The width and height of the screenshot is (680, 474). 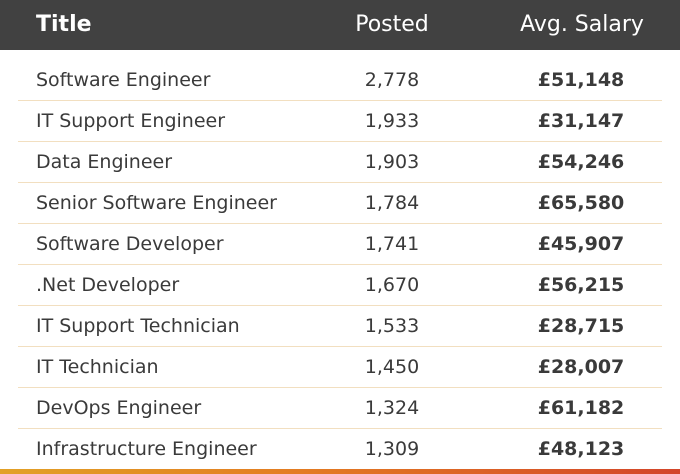 I want to click on cell-posted: 1,324, so click(x=392, y=408).